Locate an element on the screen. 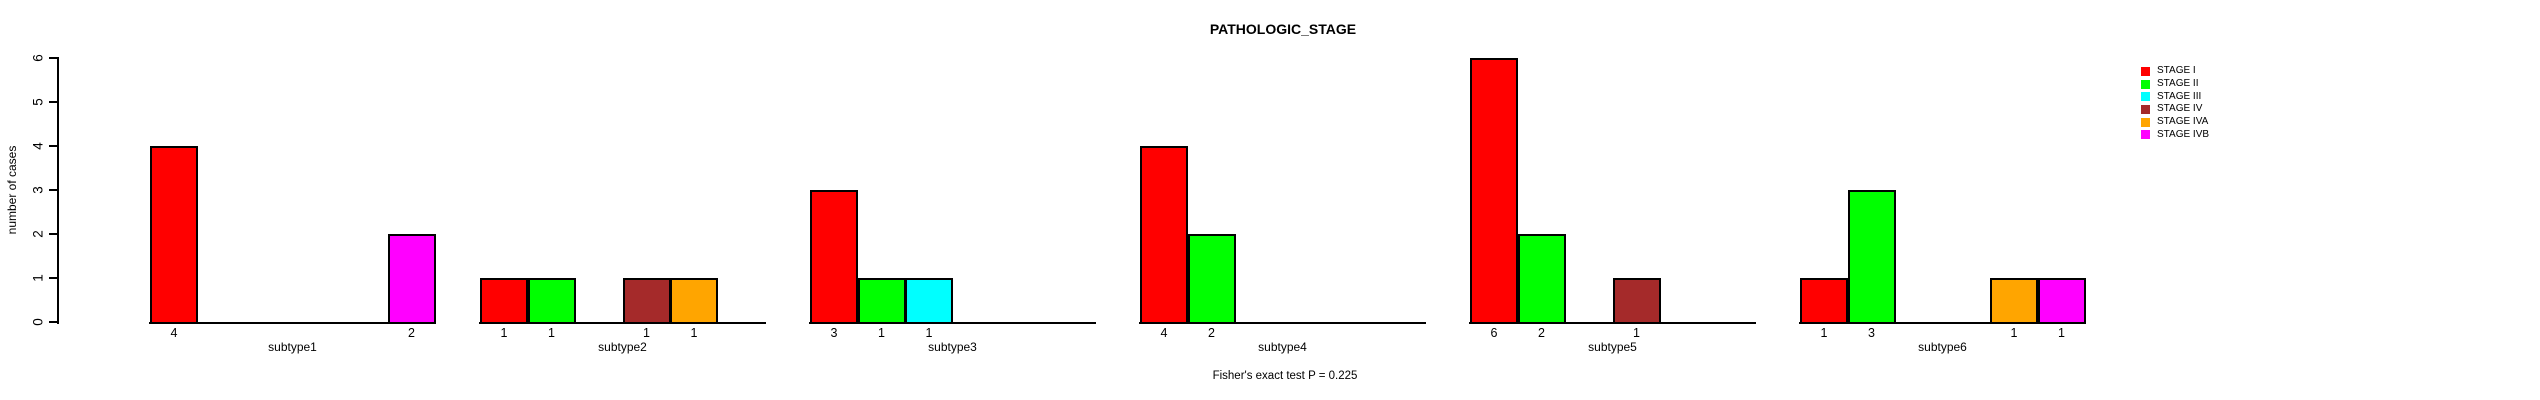 The height and width of the screenshot is (400, 2540). legend-item: STAGE II is located at coordinates (2175, 84).